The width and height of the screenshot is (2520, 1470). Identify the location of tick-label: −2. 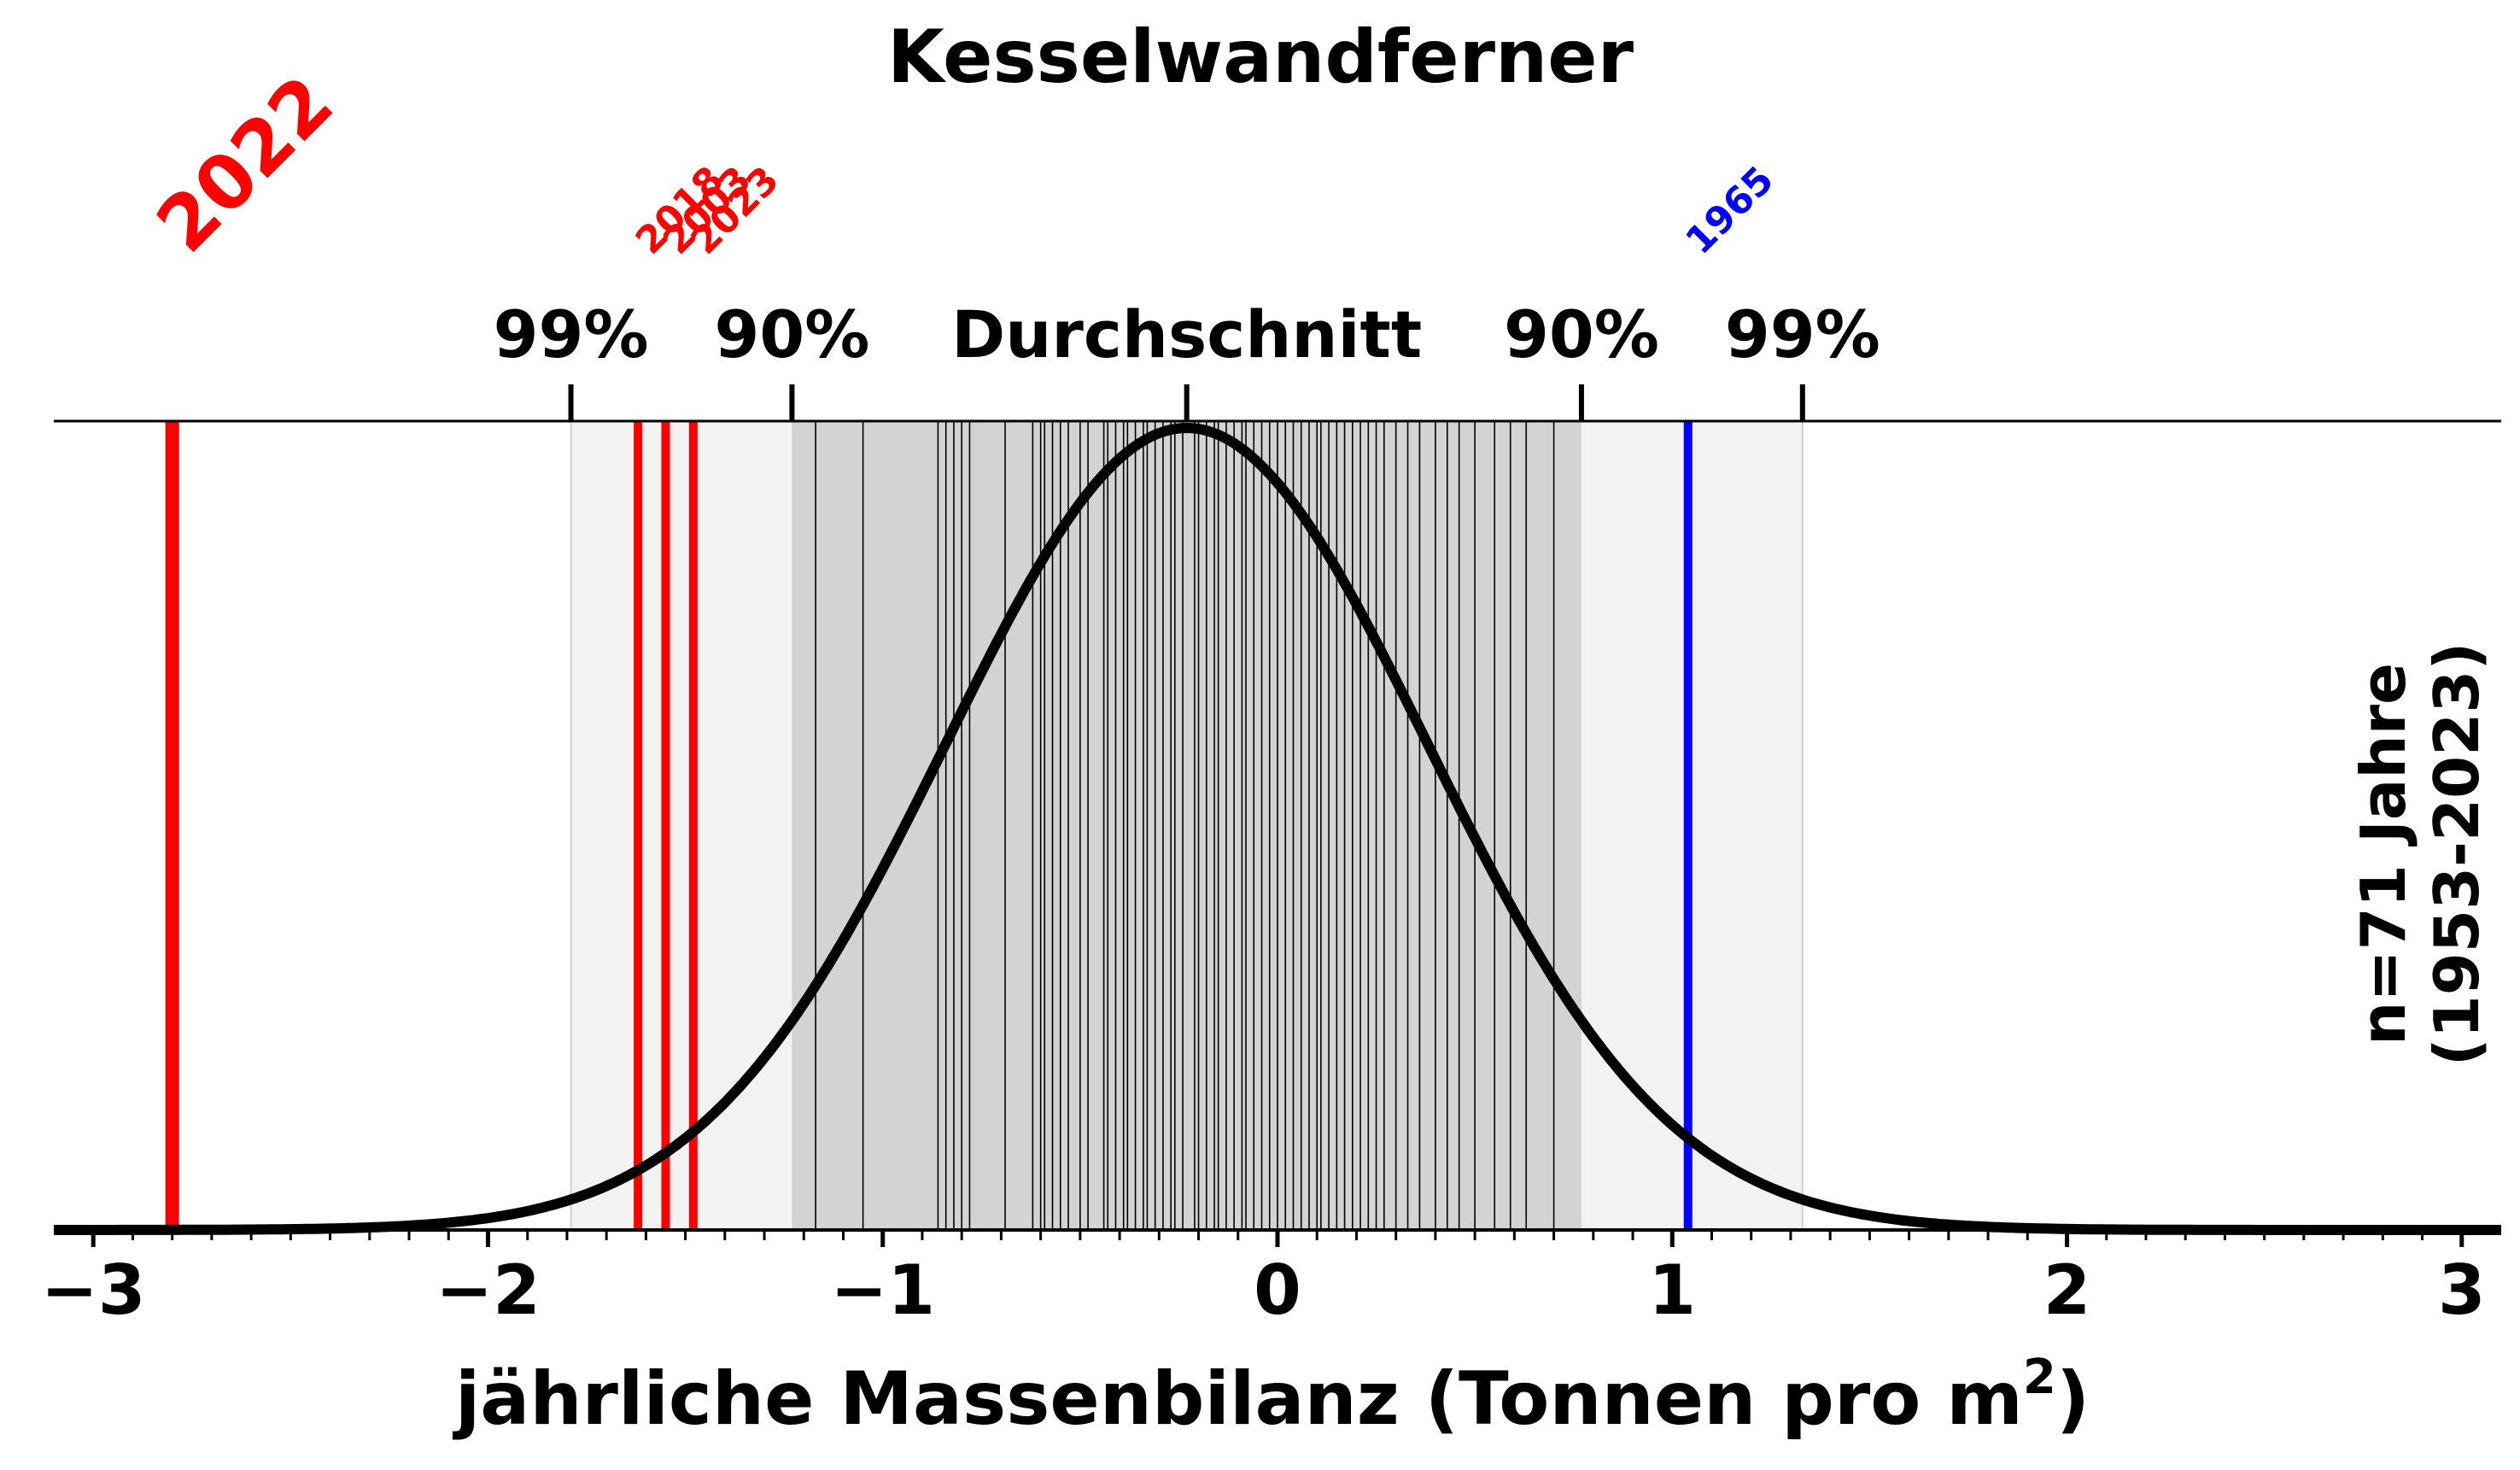
(489, 1290).